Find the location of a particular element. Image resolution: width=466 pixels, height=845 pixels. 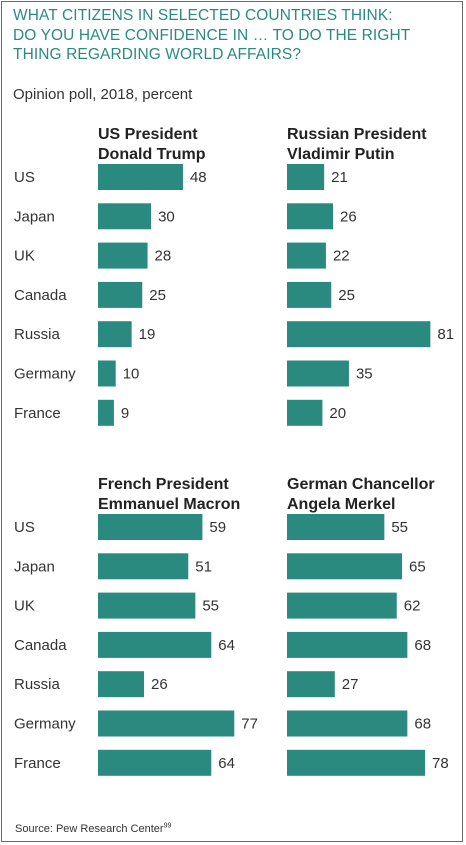

panel-2-value-uk: 22 is located at coordinates (341, 256).